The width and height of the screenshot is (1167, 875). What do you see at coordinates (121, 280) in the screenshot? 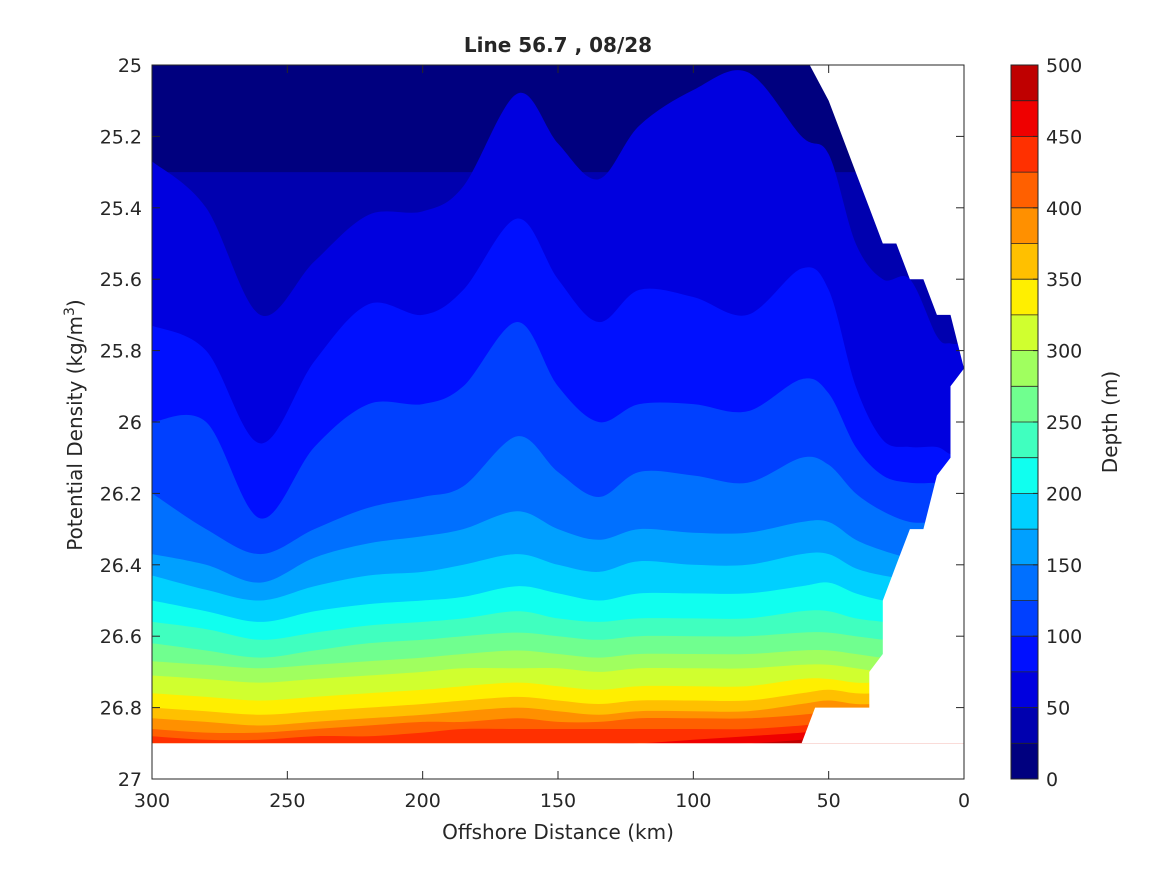
I see `y-tick-label: 25.6` at bounding box center [121, 280].